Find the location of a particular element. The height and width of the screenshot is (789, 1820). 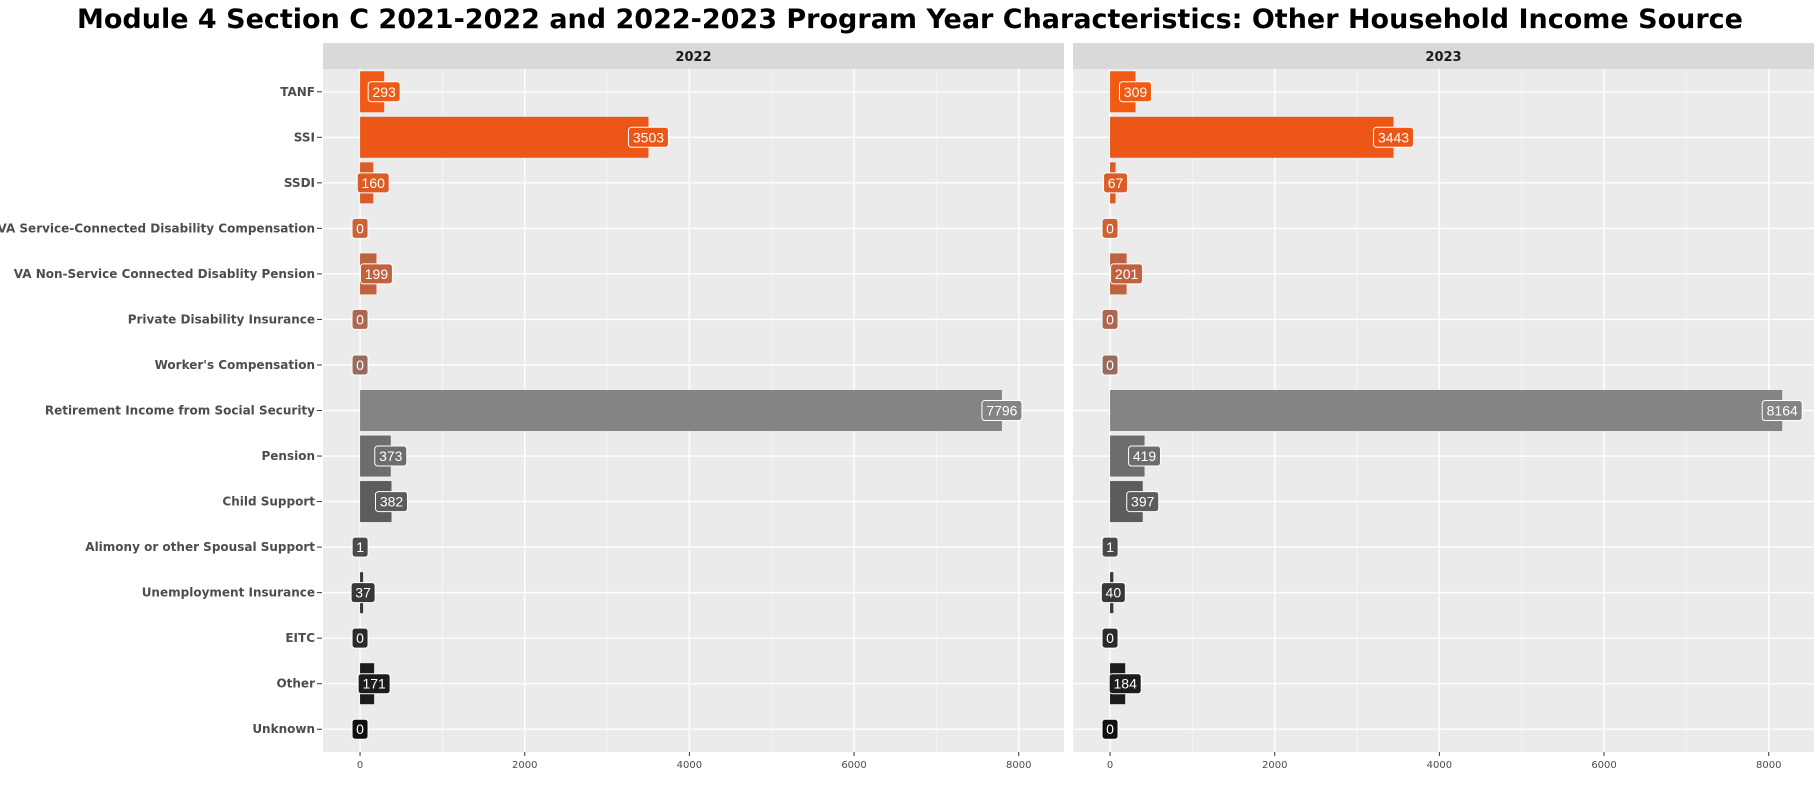

panel-2023-data-label-child-support: 397 is located at coordinates (1143, 502).